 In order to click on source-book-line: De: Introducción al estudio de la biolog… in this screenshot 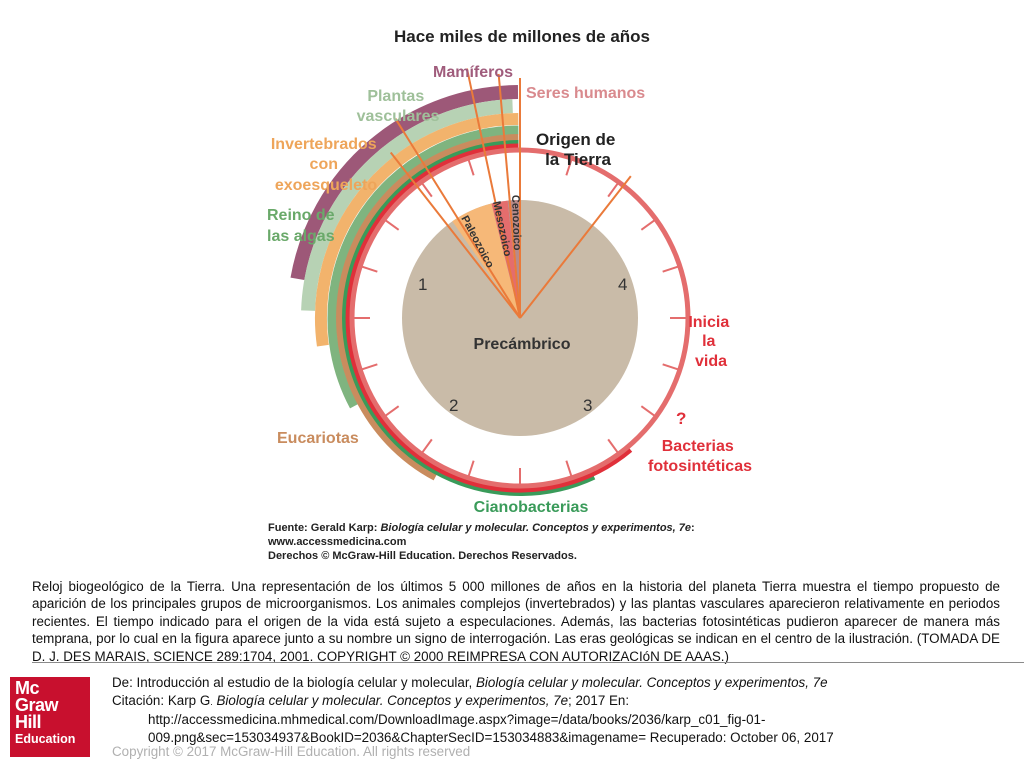, I will do `click(470, 682)`.